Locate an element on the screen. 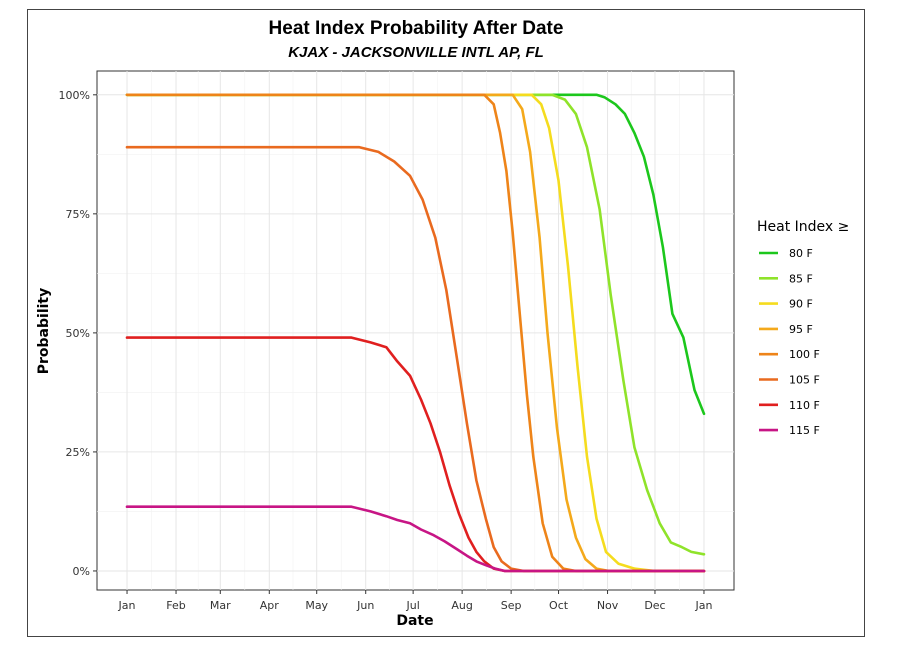 This screenshot has width=900, height=651. legend: 80 F 85 F 90 F 95 F 100 F 105 F 110 F 115 F is located at coordinates (789, 342).